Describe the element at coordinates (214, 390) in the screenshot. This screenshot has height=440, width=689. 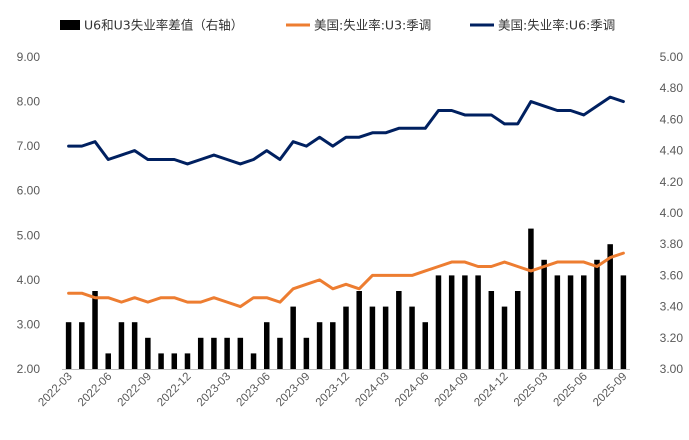
I see `x-tick-label: 2023-03` at that location.